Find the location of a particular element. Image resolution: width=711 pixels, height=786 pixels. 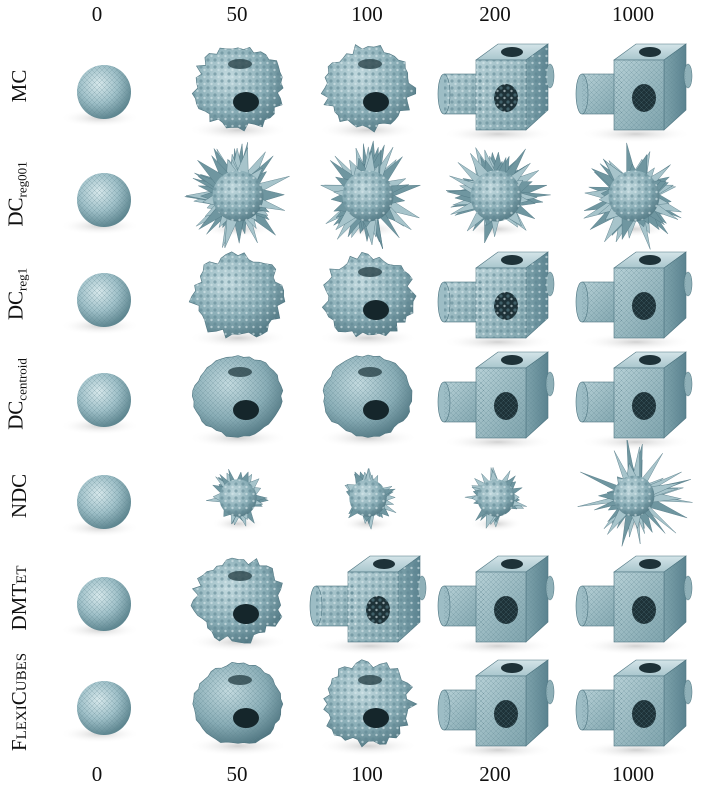

method-subscript: reg1 is located at coordinates (22, 279).